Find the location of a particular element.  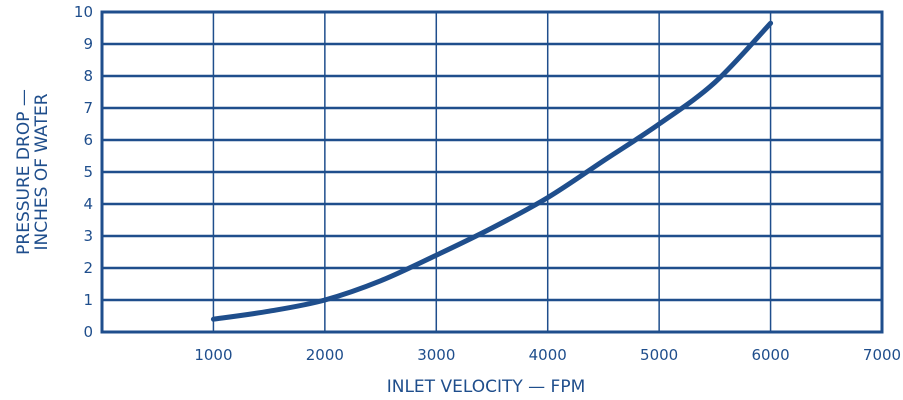

x-tick-labels: 1000 2000 3000 4000 5000 6000 7000 is located at coordinates (547, 355).